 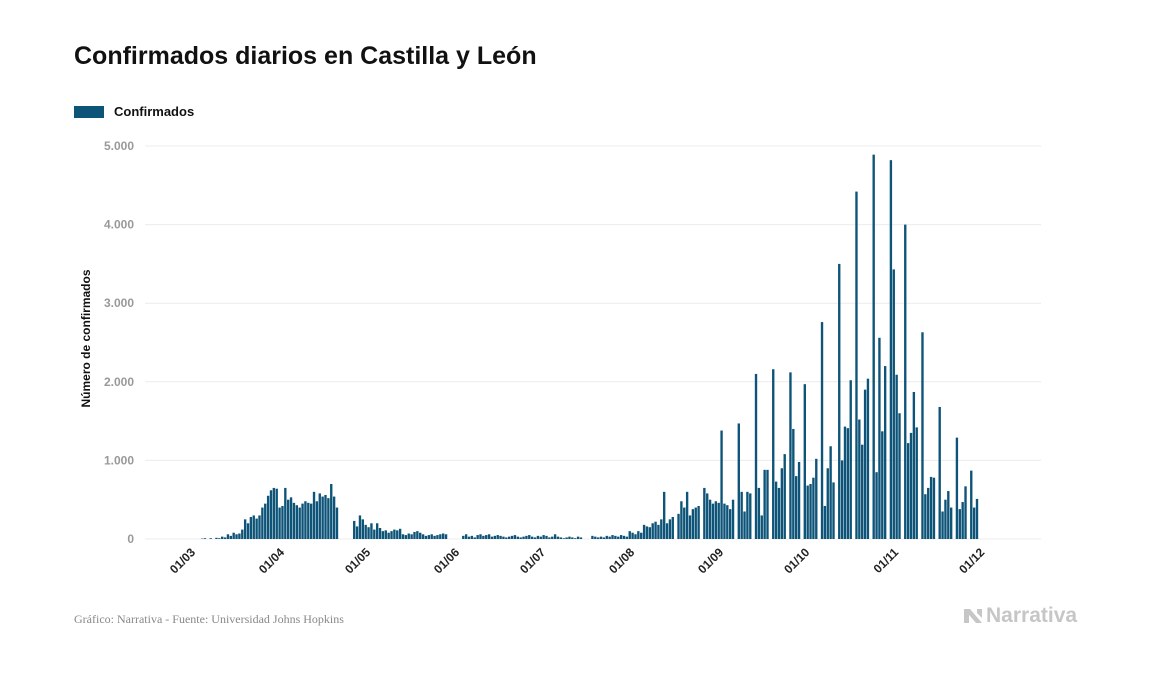 I want to click on x-tick-label: 01/11, so click(x=886, y=560).